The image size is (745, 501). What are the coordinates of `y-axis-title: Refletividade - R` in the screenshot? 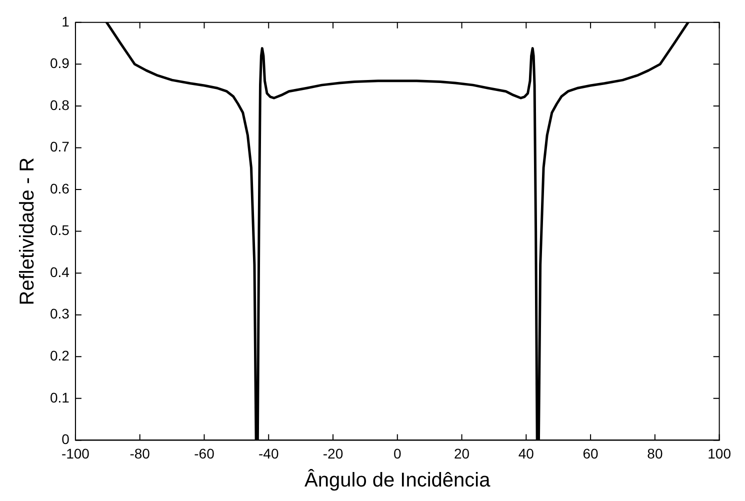 It's located at (27, 231).